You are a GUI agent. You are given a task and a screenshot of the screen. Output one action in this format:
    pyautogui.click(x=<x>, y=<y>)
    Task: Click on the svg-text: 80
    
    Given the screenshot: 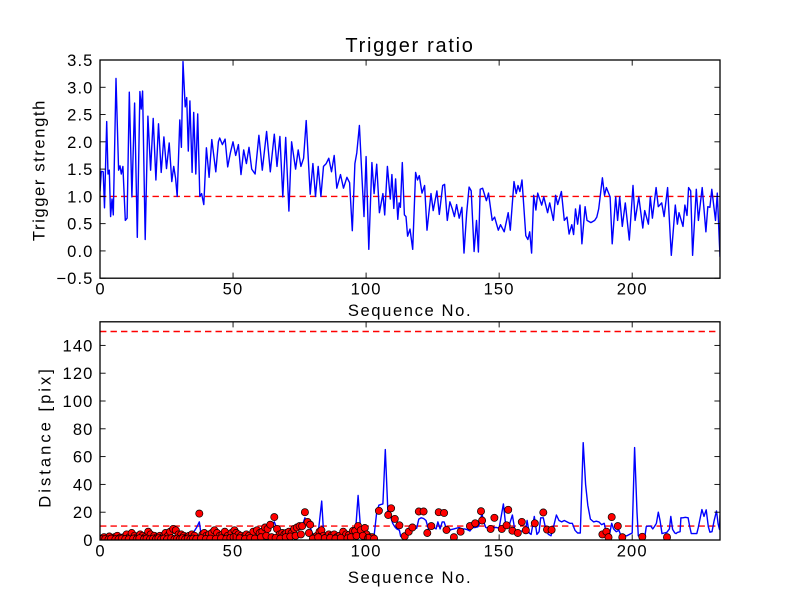 What is the action you would take?
    pyautogui.click(x=83, y=429)
    